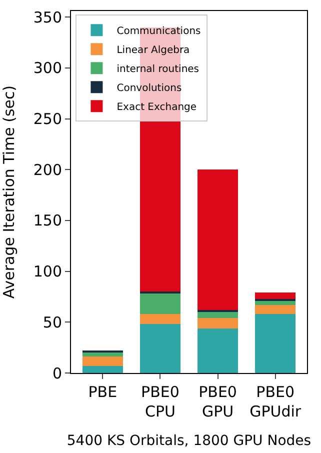  I want to click on x-tick-label: PBE0 GPU, so click(217, 401).